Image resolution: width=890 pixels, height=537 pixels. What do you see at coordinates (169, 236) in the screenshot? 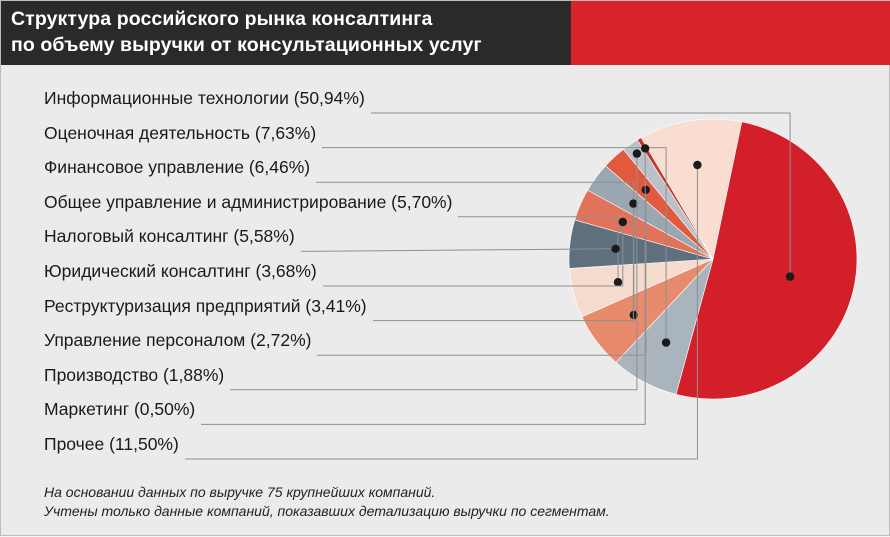
I see `slice-label: Налоговый консалтинг (5,58%)` at bounding box center [169, 236].